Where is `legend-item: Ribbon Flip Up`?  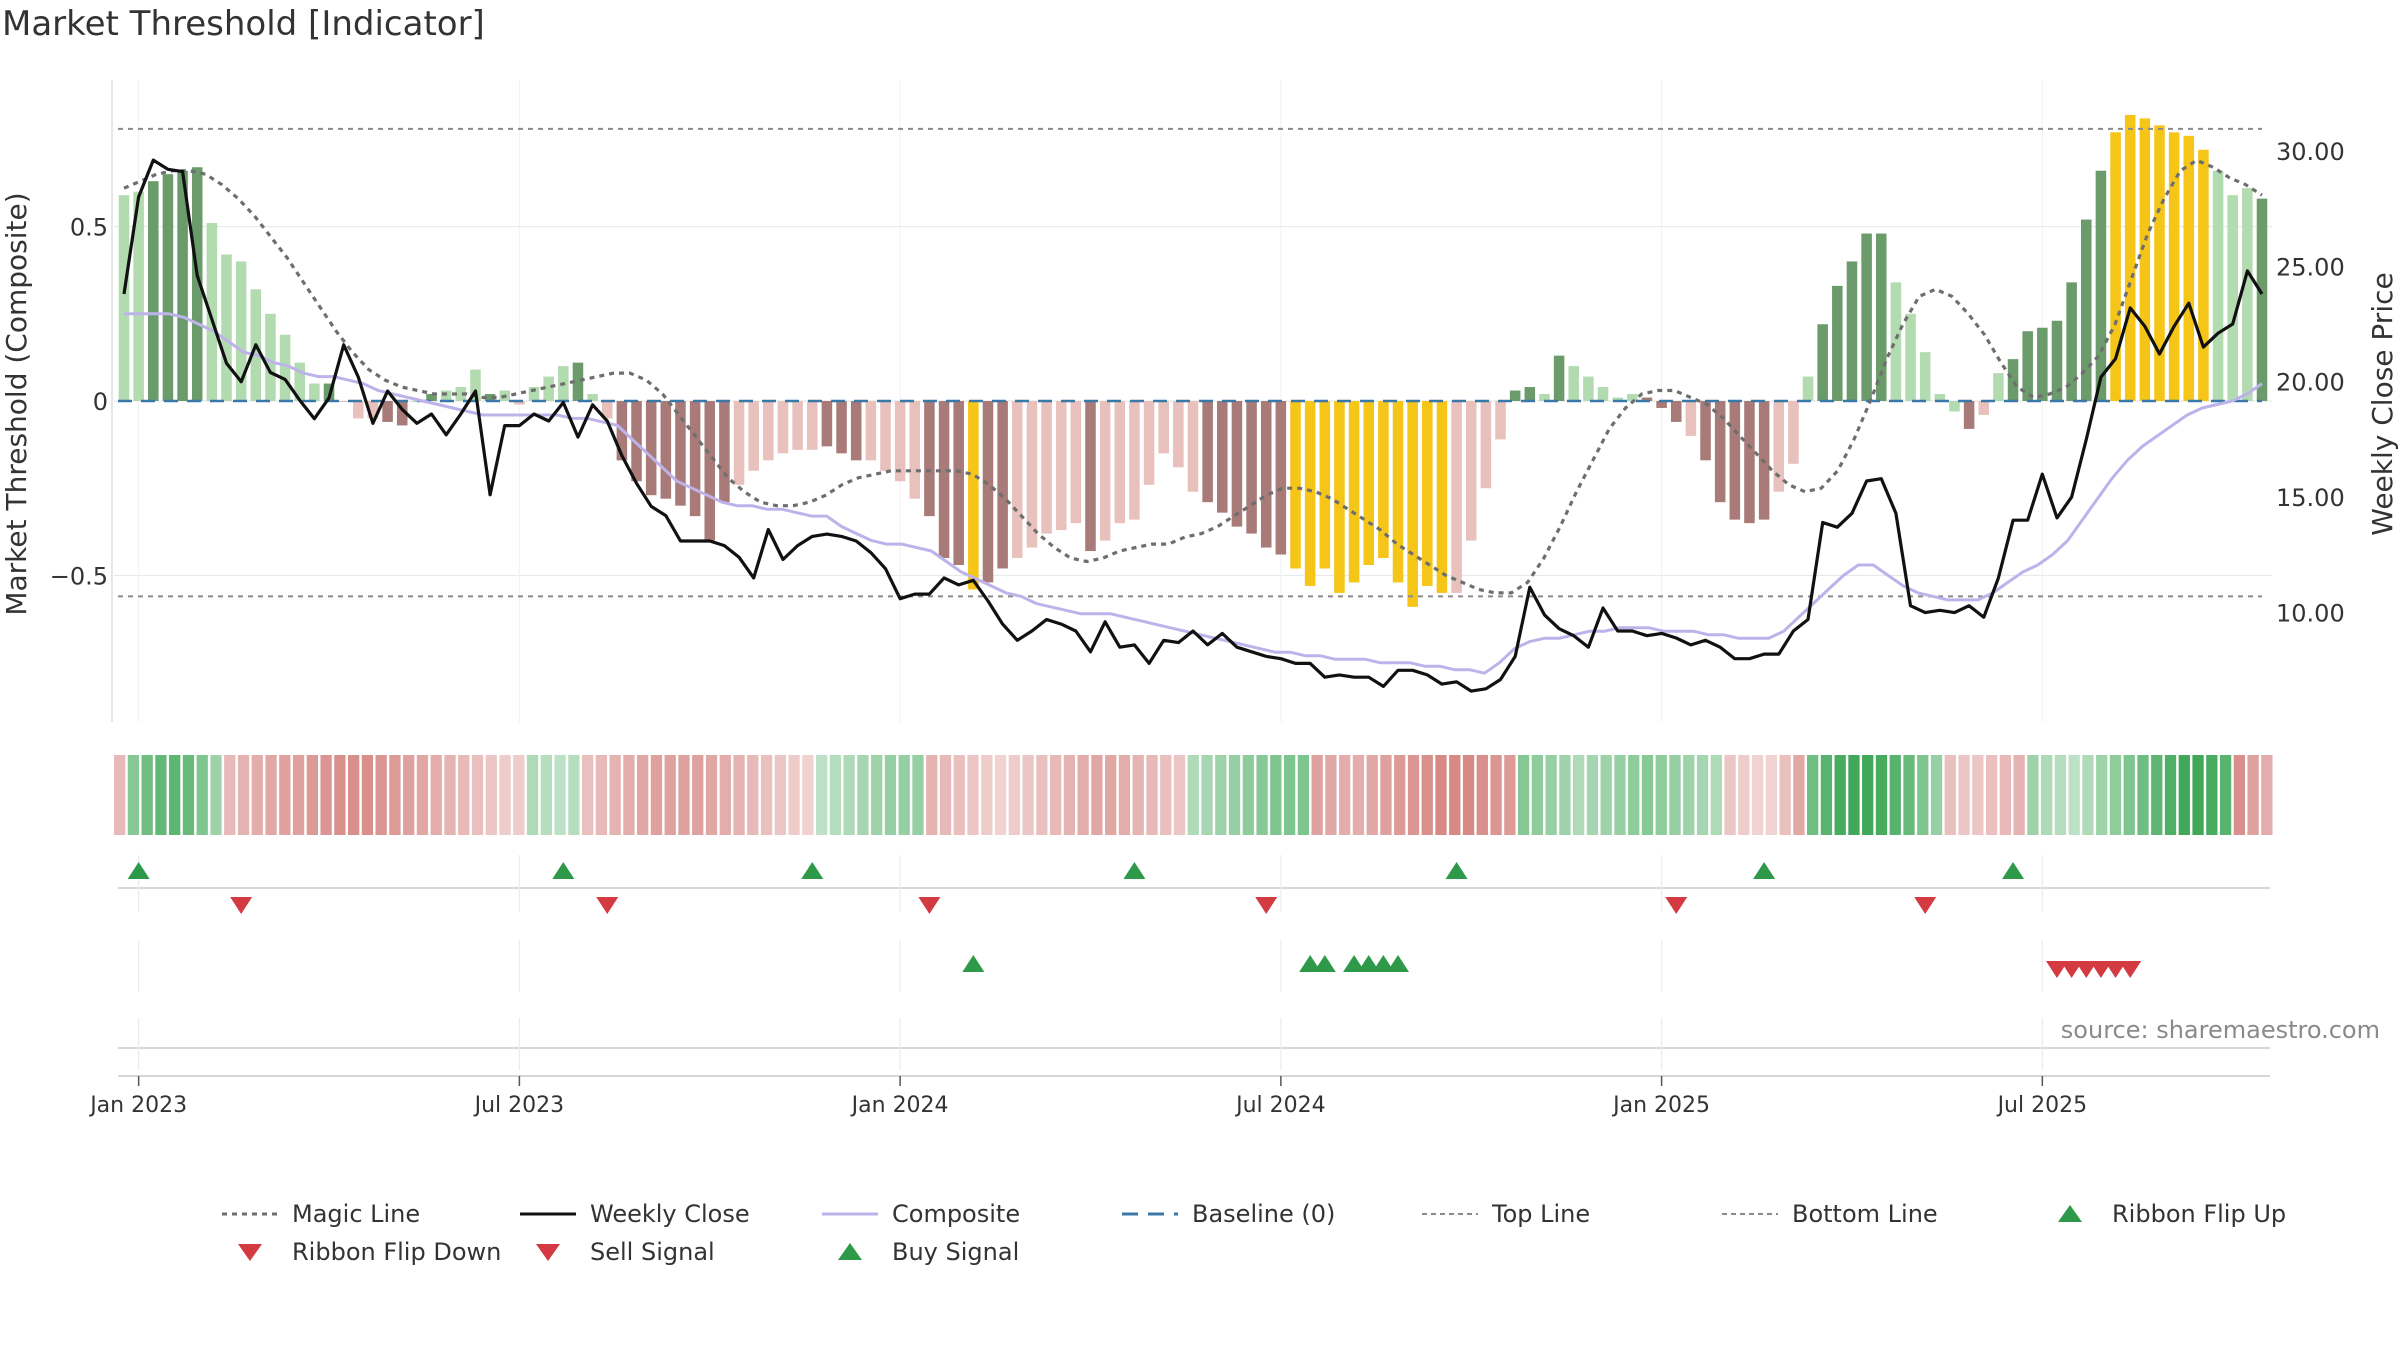
legend-item: Ribbon Flip Up is located at coordinates (2163, 1214).